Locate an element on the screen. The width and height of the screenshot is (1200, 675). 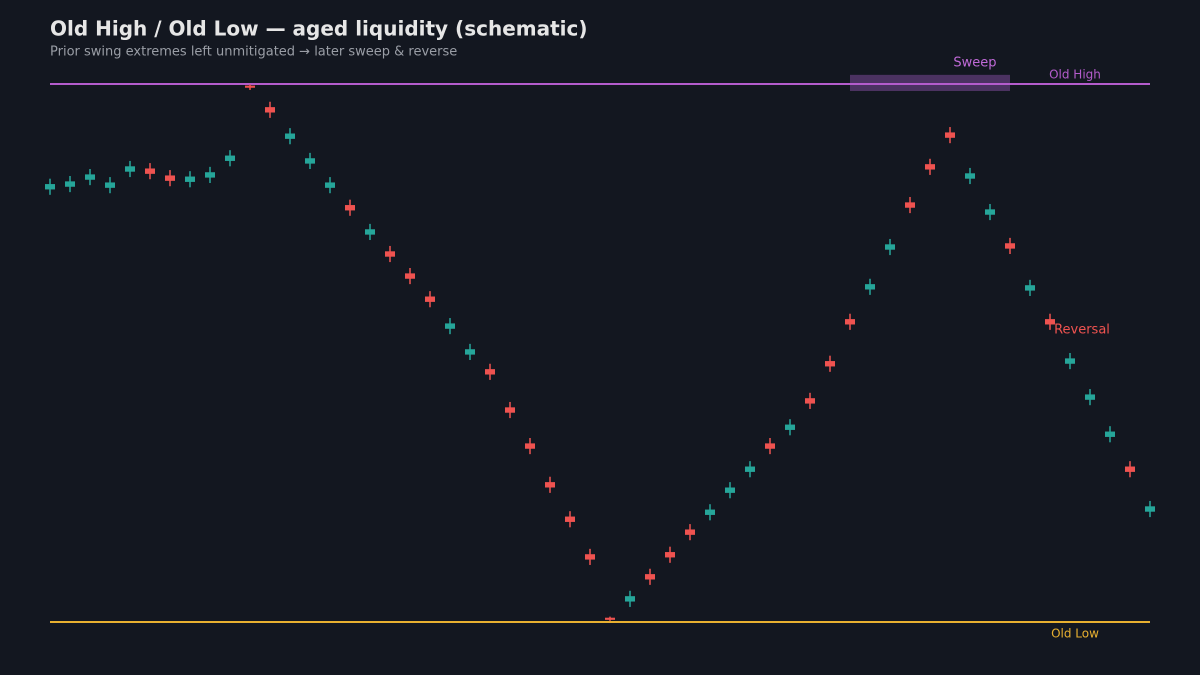
sweep-label: Sweep is located at coordinates (974, 63).